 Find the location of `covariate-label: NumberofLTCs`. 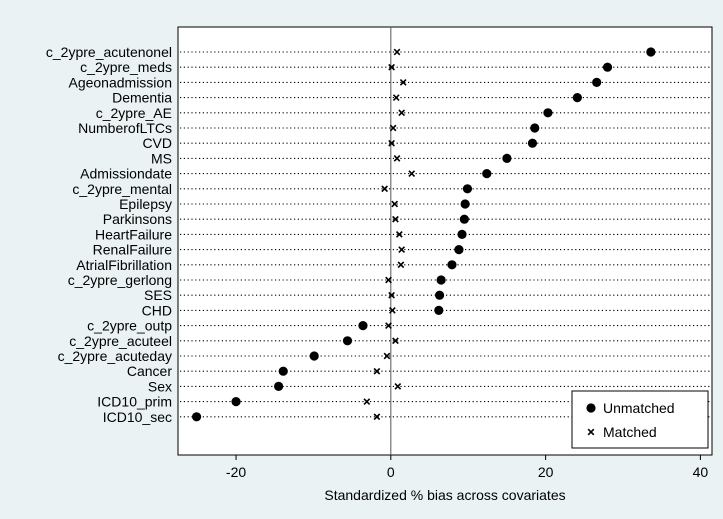

covariate-label: NumberofLTCs is located at coordinates (125, 128).